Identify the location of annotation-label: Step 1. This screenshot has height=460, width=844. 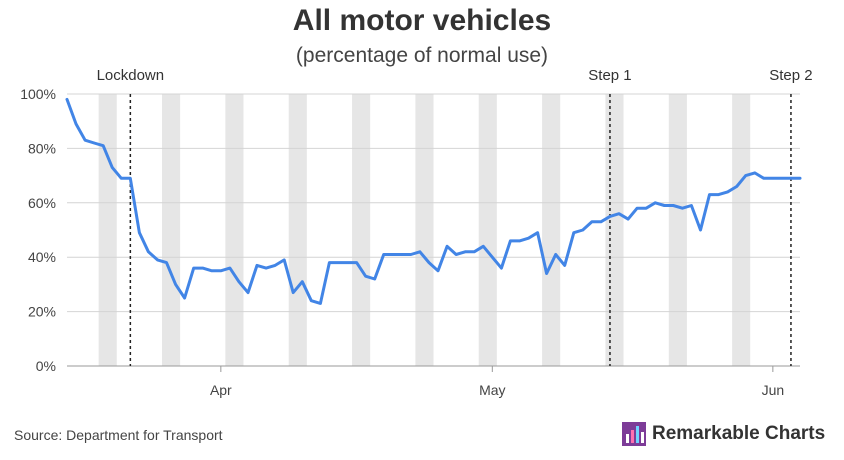
(609, 75).